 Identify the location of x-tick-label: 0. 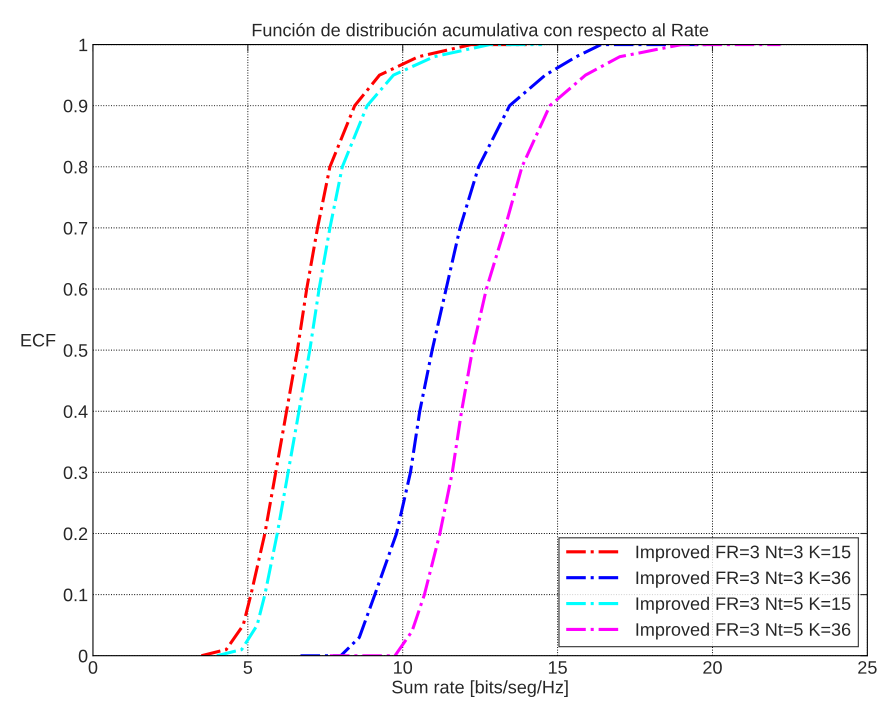
(93, 667).